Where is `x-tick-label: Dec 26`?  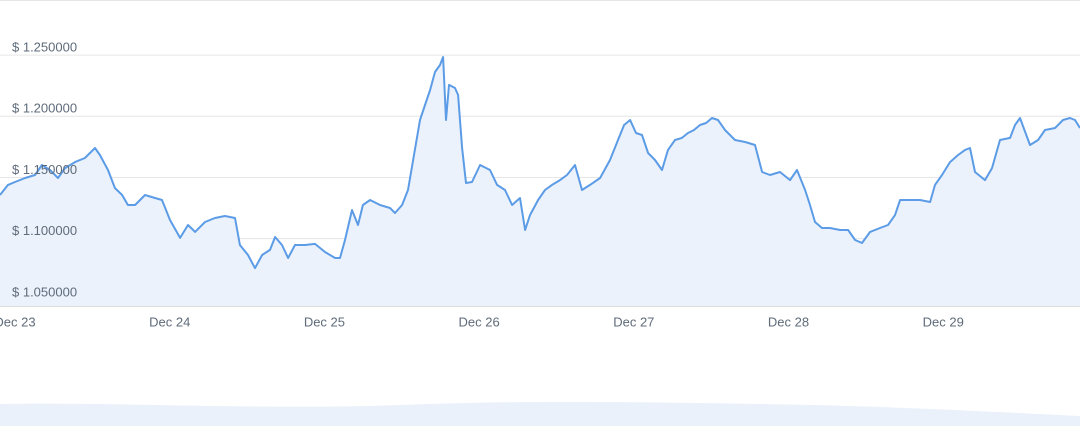 x-tick-label: Dec 26 is located at coordinates (479, 321).